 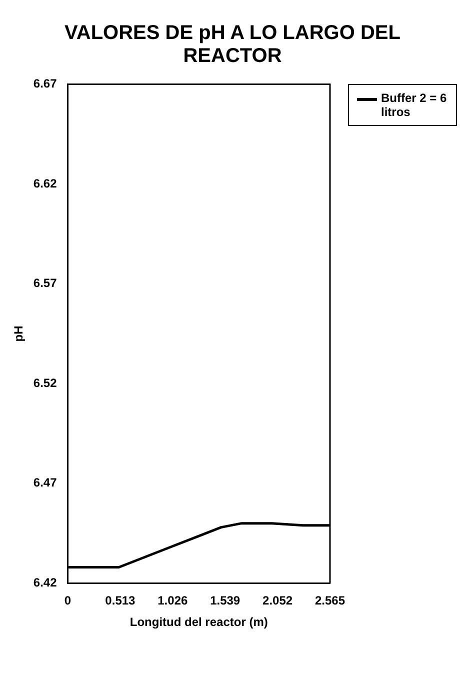 What do you see at coordinates (68, 601) in the screenshot?
I see `x-tick-label: 0` at bounding box center [68, 601].